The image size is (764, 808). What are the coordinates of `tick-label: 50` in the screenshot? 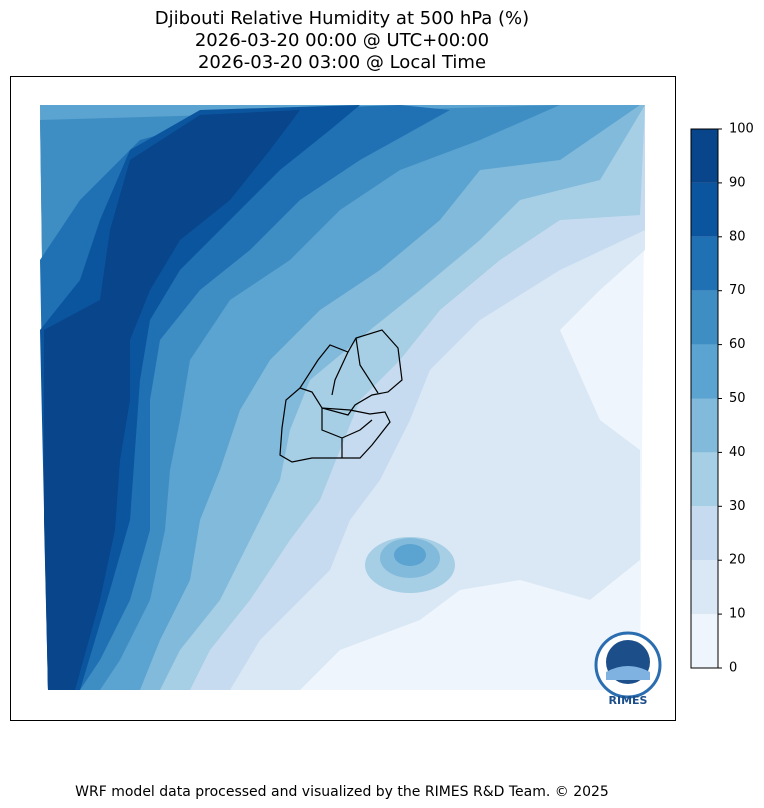 It's located at (737, 398).